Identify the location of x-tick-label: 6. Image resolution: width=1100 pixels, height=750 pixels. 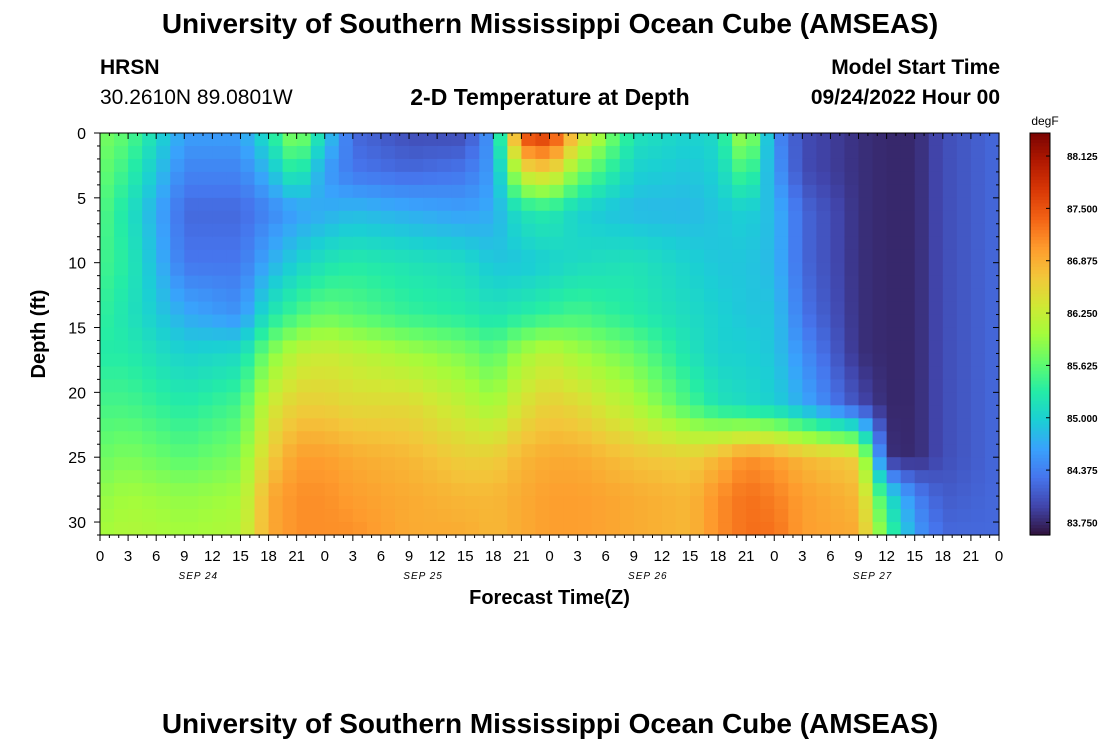
(156, 556).